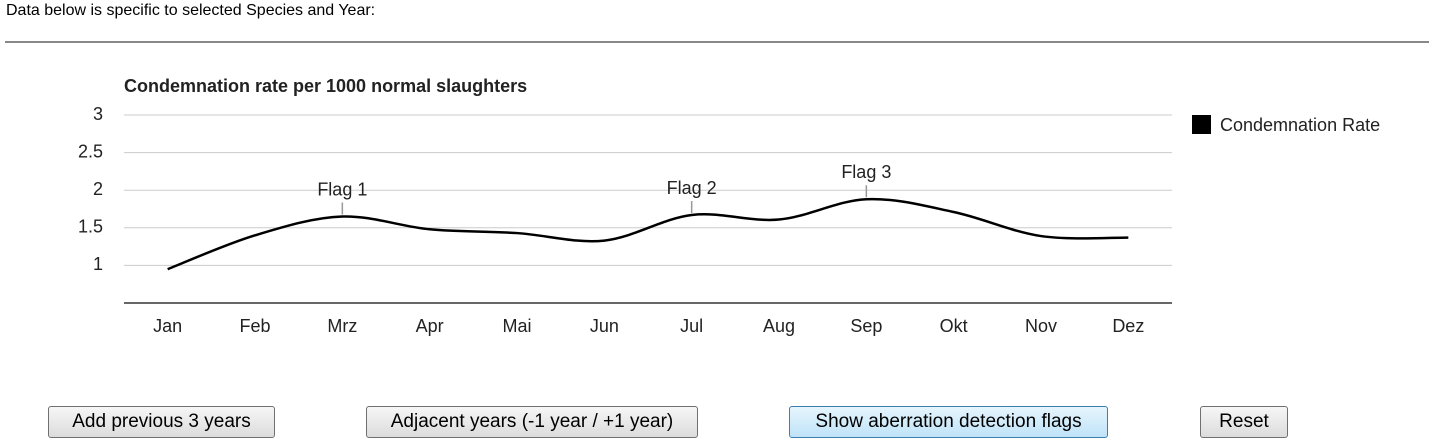 The image size is (1434, 444). What do you see at coordinates (948, 422) in the screenshot?
I see `button: Show aberration detection flags` at bounding box center [948, 422].